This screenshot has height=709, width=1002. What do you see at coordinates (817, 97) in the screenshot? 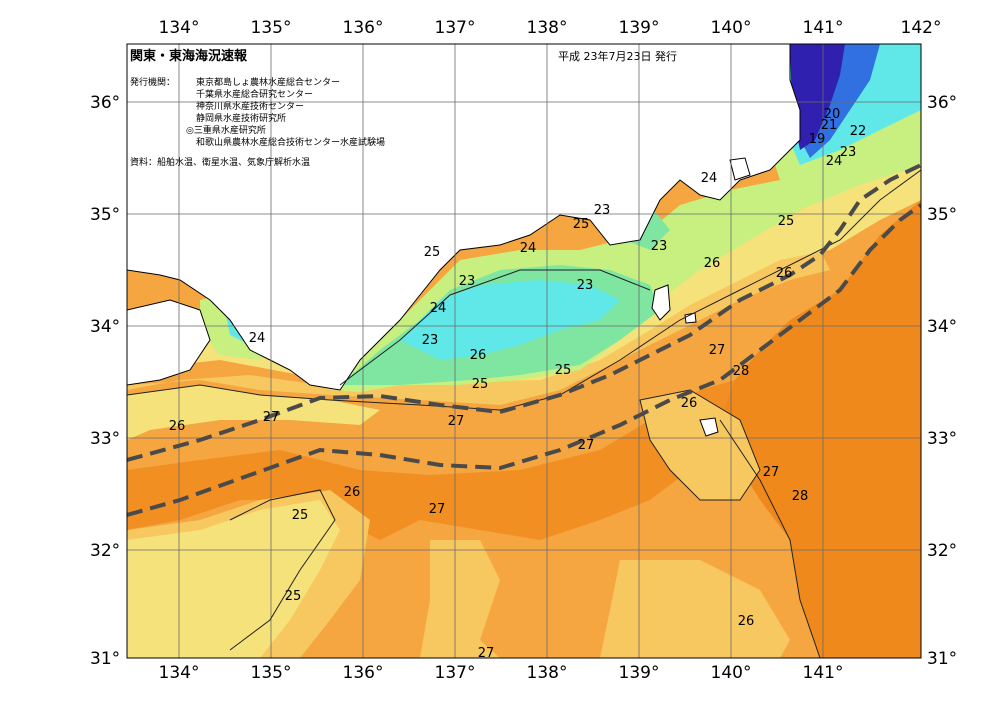
I see `sea-19-zone` at bounding box center [817, 97].